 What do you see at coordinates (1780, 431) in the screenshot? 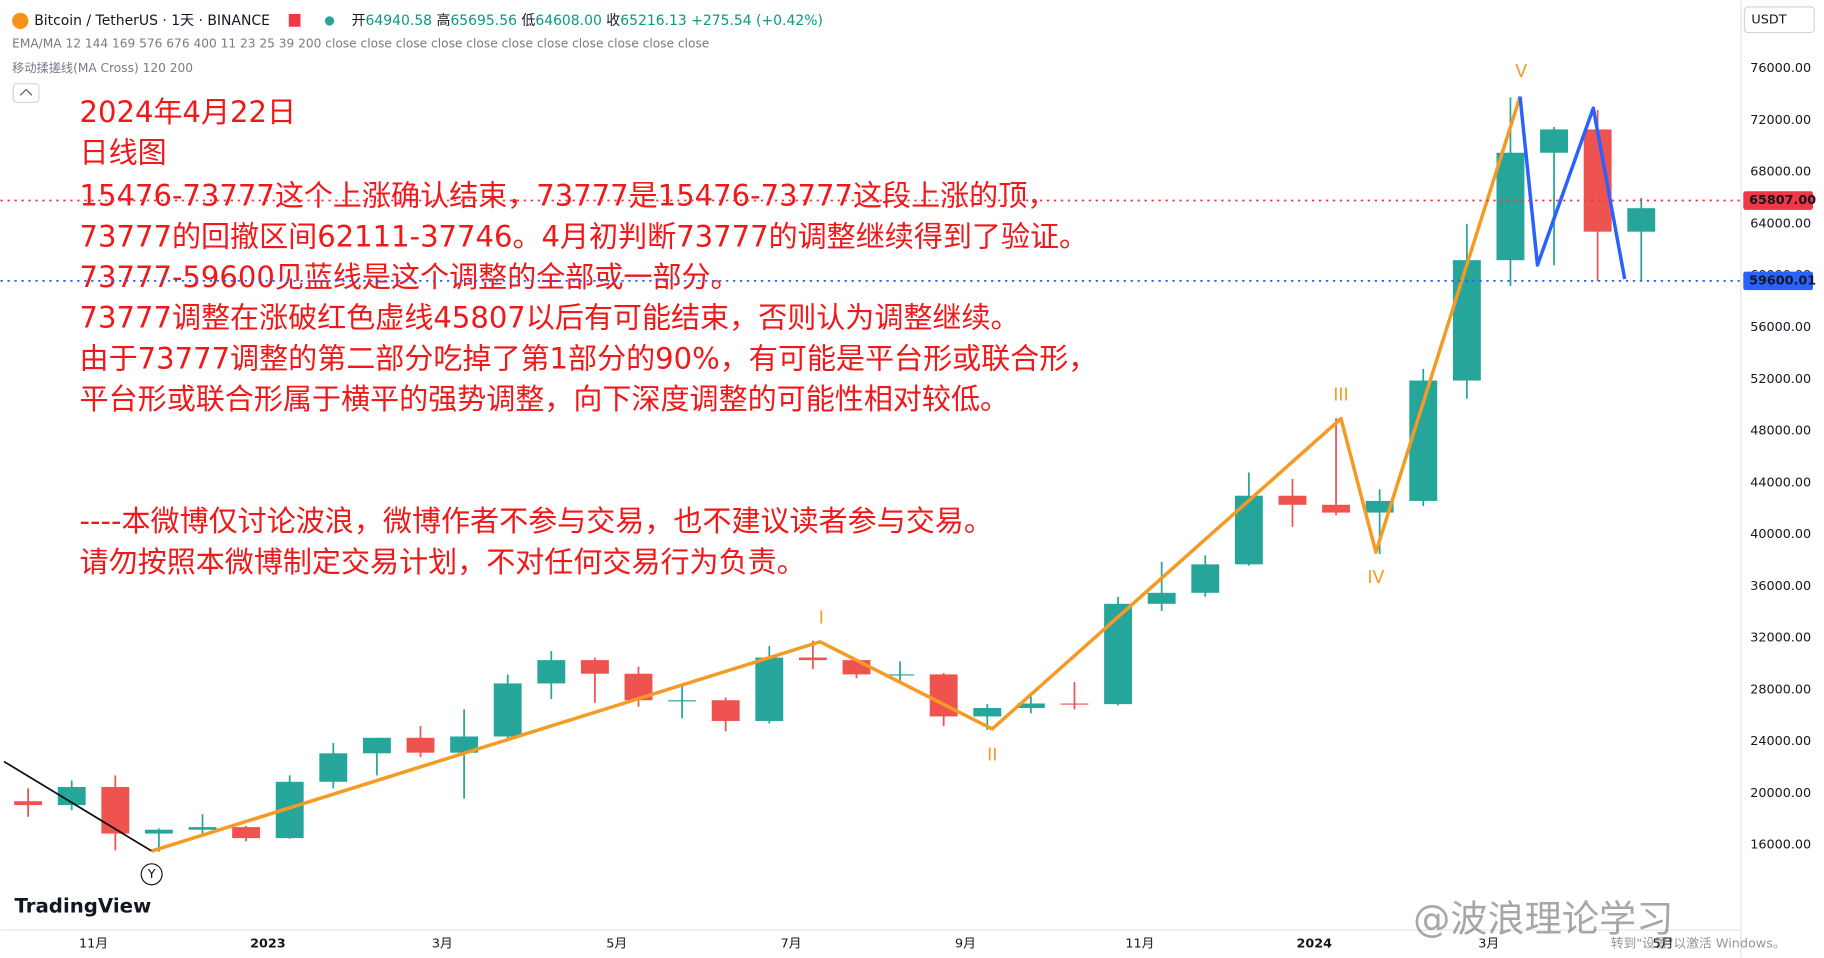
I see `y-tick-label: 48000.00` at bounding box center [1780, 431].